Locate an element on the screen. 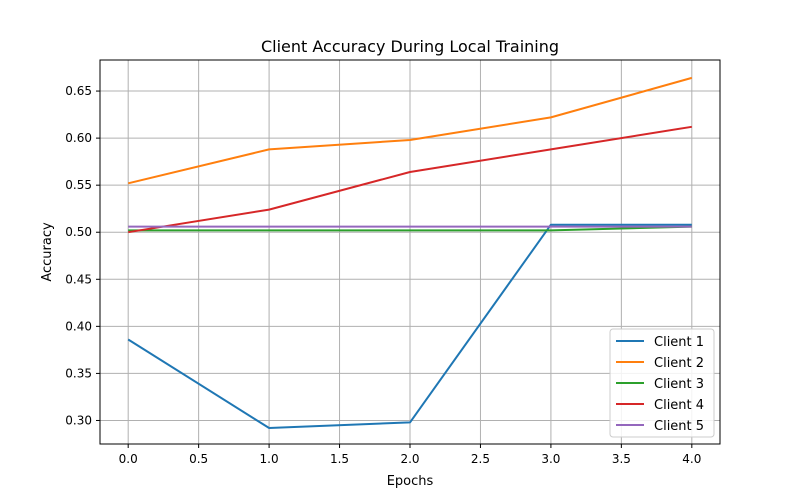 The width and height of the screenshot is (800, 500). legend-label: Client 1 is located at coordinates (679, 342).